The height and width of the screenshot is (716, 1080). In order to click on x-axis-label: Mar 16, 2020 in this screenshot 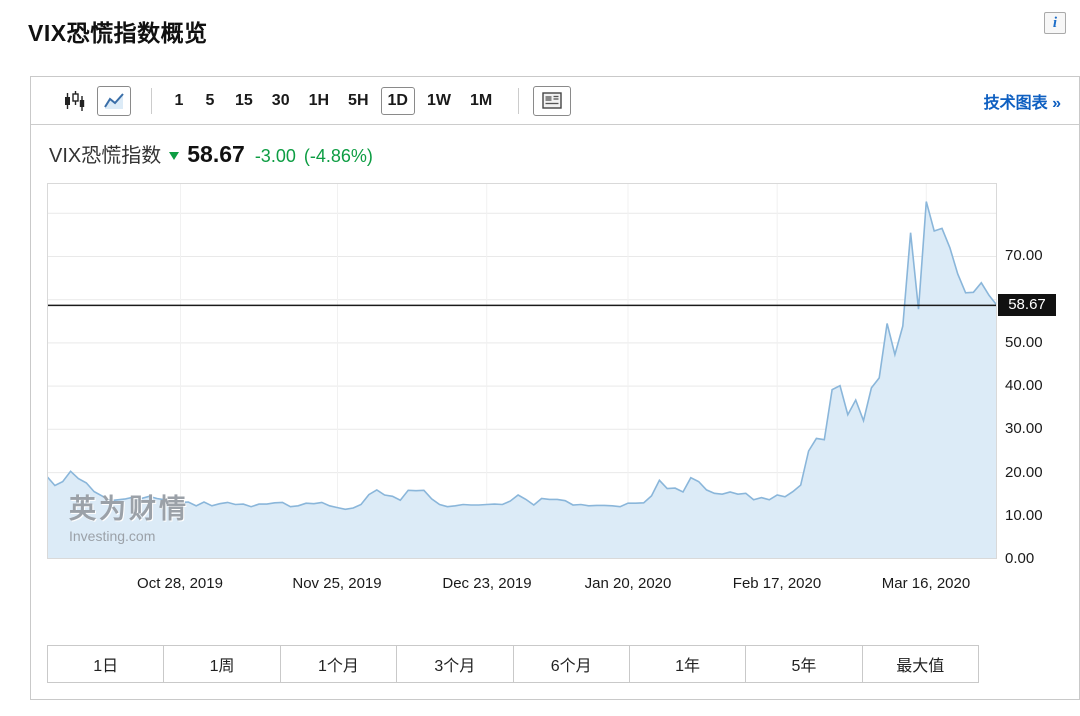, I will do `click(926, 583)`.